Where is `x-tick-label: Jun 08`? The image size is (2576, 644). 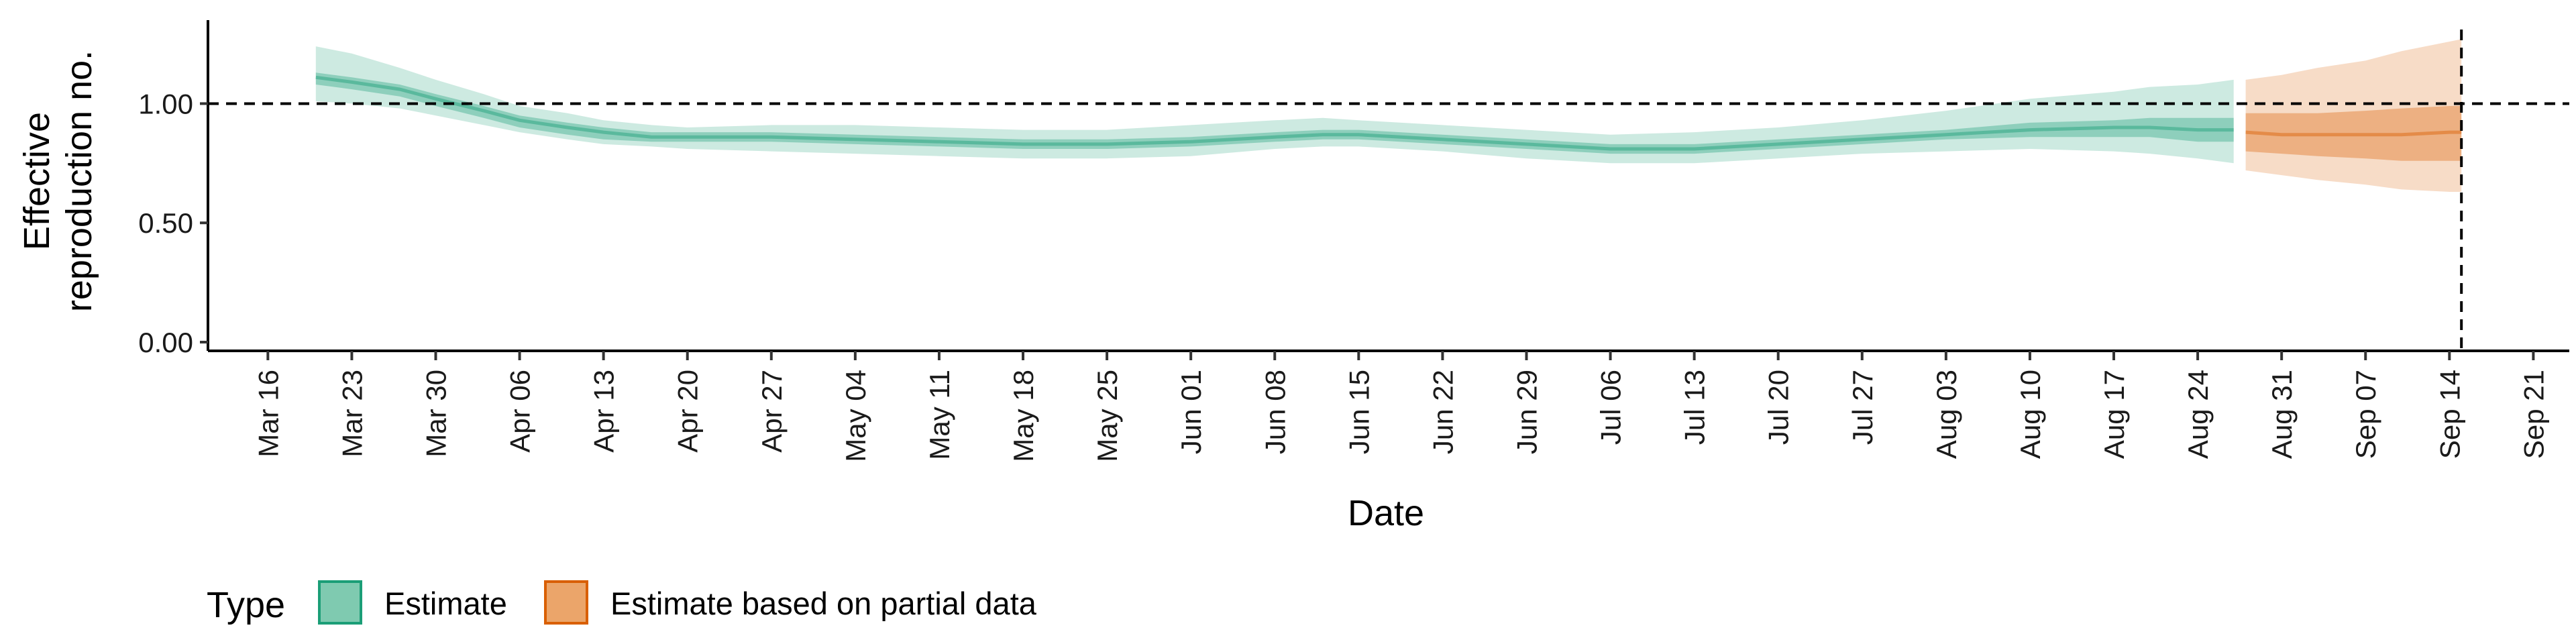
x-tick-label: Jun 08 is located at coordinates (1275, 412).